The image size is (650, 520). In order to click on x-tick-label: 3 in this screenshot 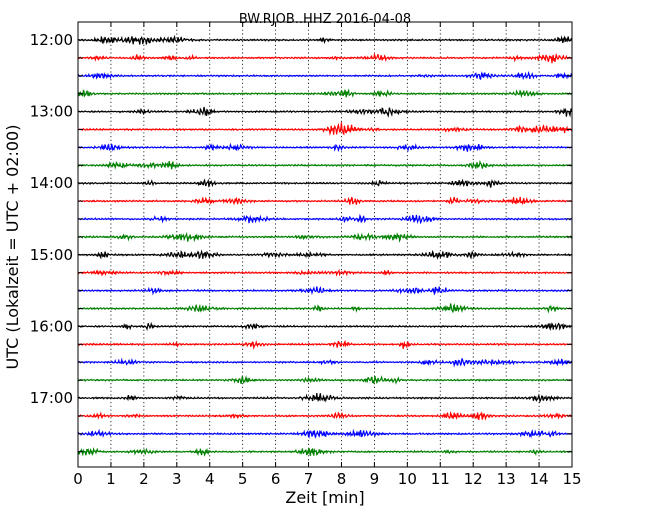, I will do `click(177, 479)`.